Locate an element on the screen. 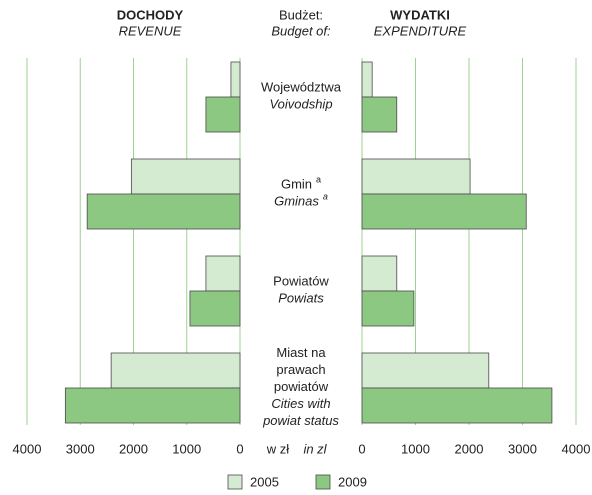 The height and width of the screenshot is (495, 592). category-text: Gminas is located at coordinates (296, 201).